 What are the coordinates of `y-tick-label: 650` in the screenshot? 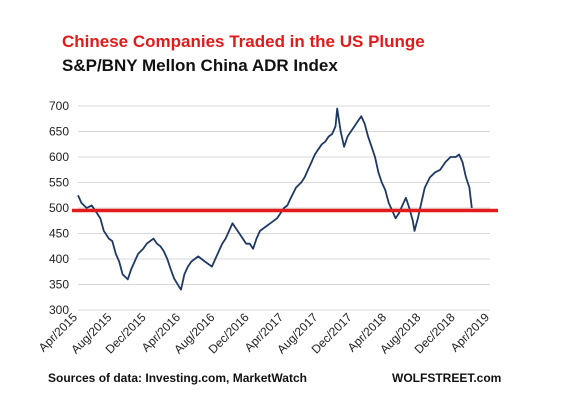 It's located at (59, 132).